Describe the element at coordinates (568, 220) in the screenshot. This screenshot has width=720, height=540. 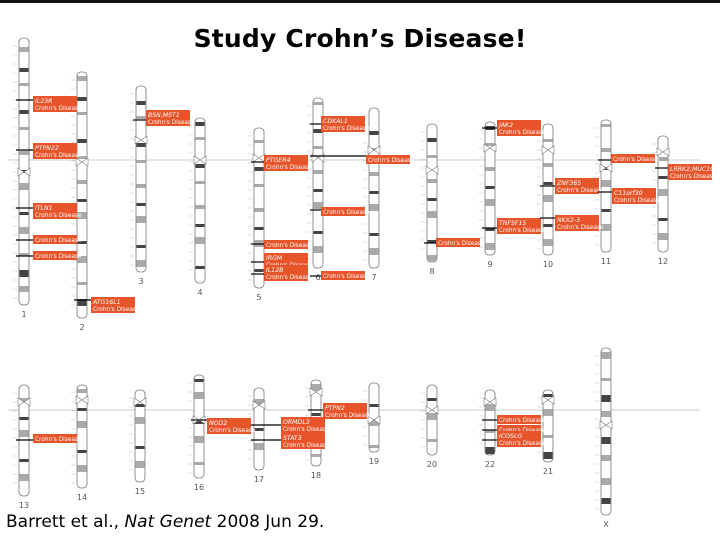
I see `gene-name: NKX2-3` at that location.